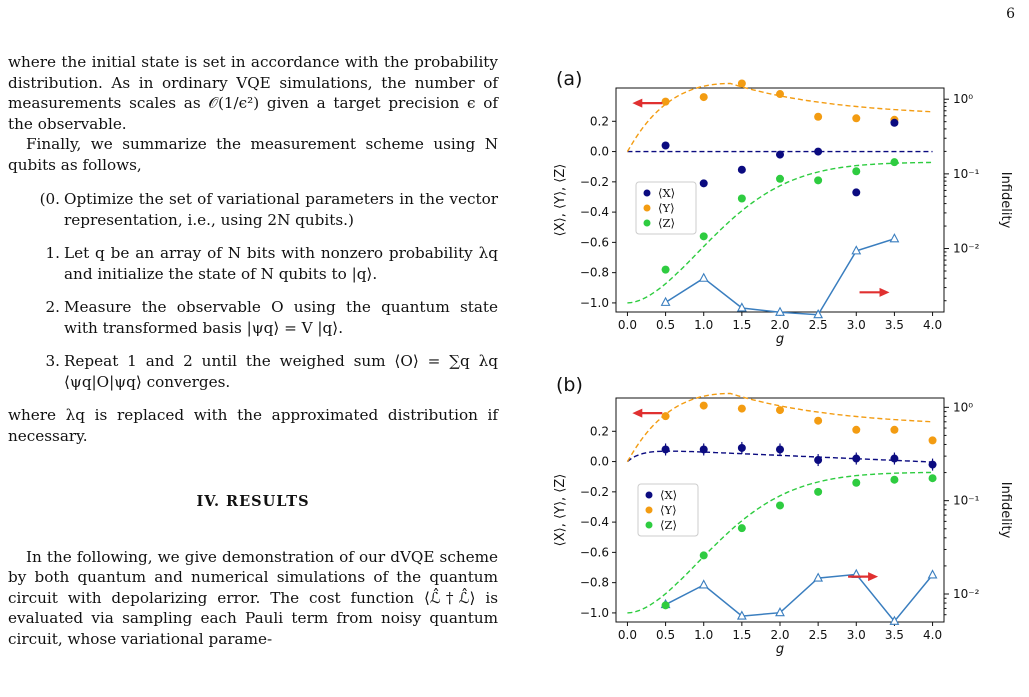  Describe the element at coordinates (599, 431) in the screenshot. I see `b-y-tick-label: 0.2` at that location.